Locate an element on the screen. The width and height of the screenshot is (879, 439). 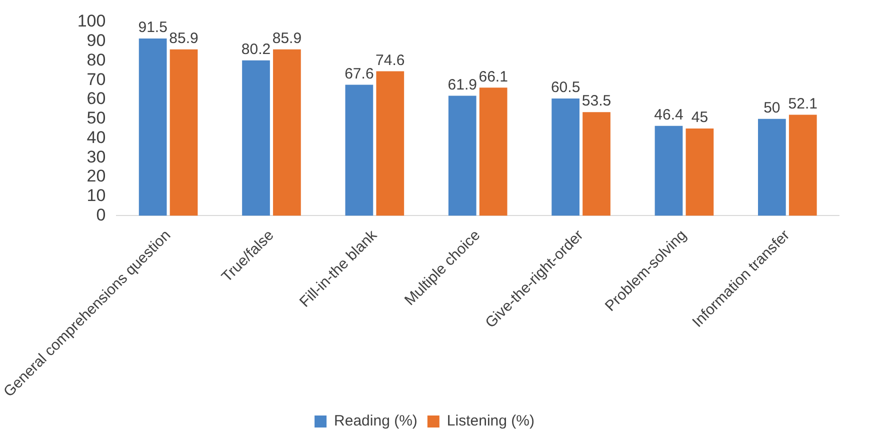
data-label: 46.4 is located at coordinates (669, 115).